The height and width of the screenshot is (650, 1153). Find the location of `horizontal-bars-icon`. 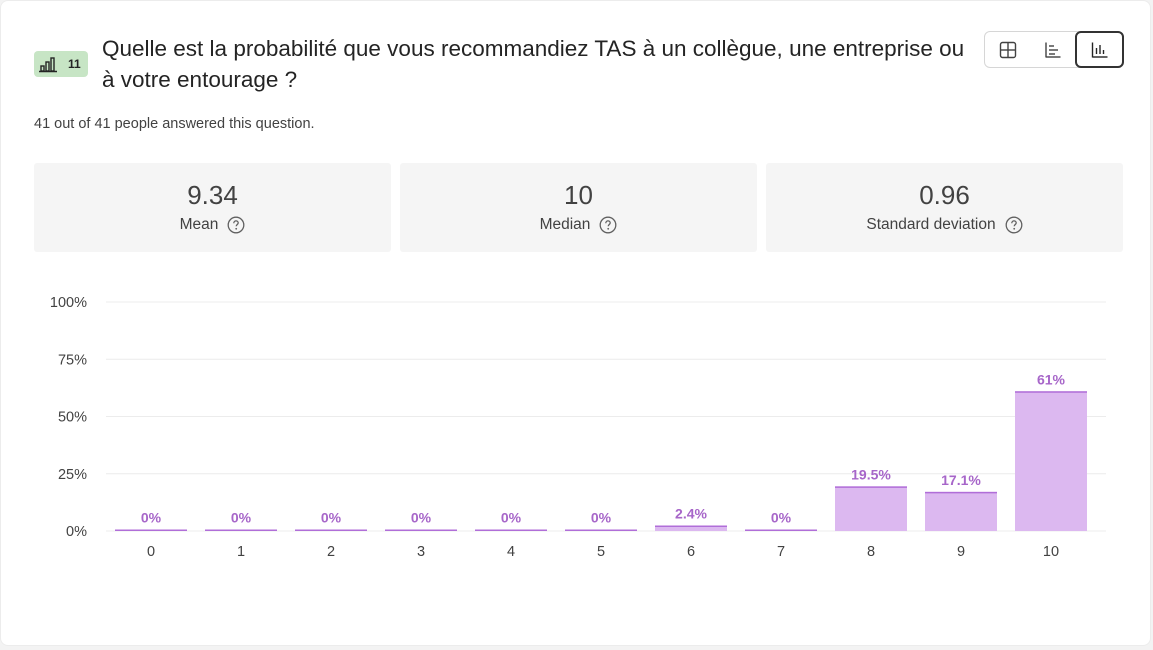

horizontal-bars-icon is located at coordinates (1052, 50).